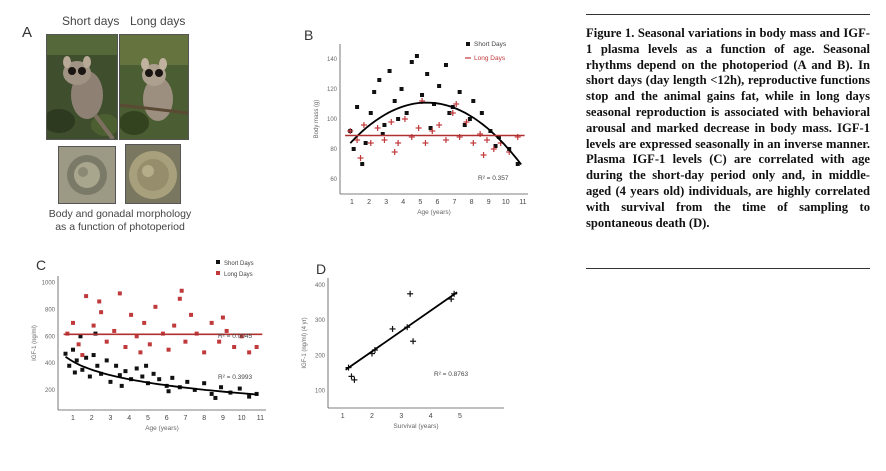 This screenshot has width=886, height=471. Describe the element at coordinates (386, 202) in the screenshot. I see `x-tick-label: 3` at that location.